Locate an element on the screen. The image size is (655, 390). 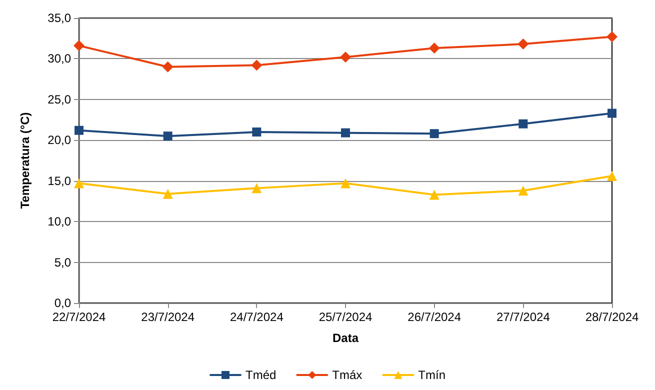
y-tick-label: 15,0 is located at coordinates (60, 181).